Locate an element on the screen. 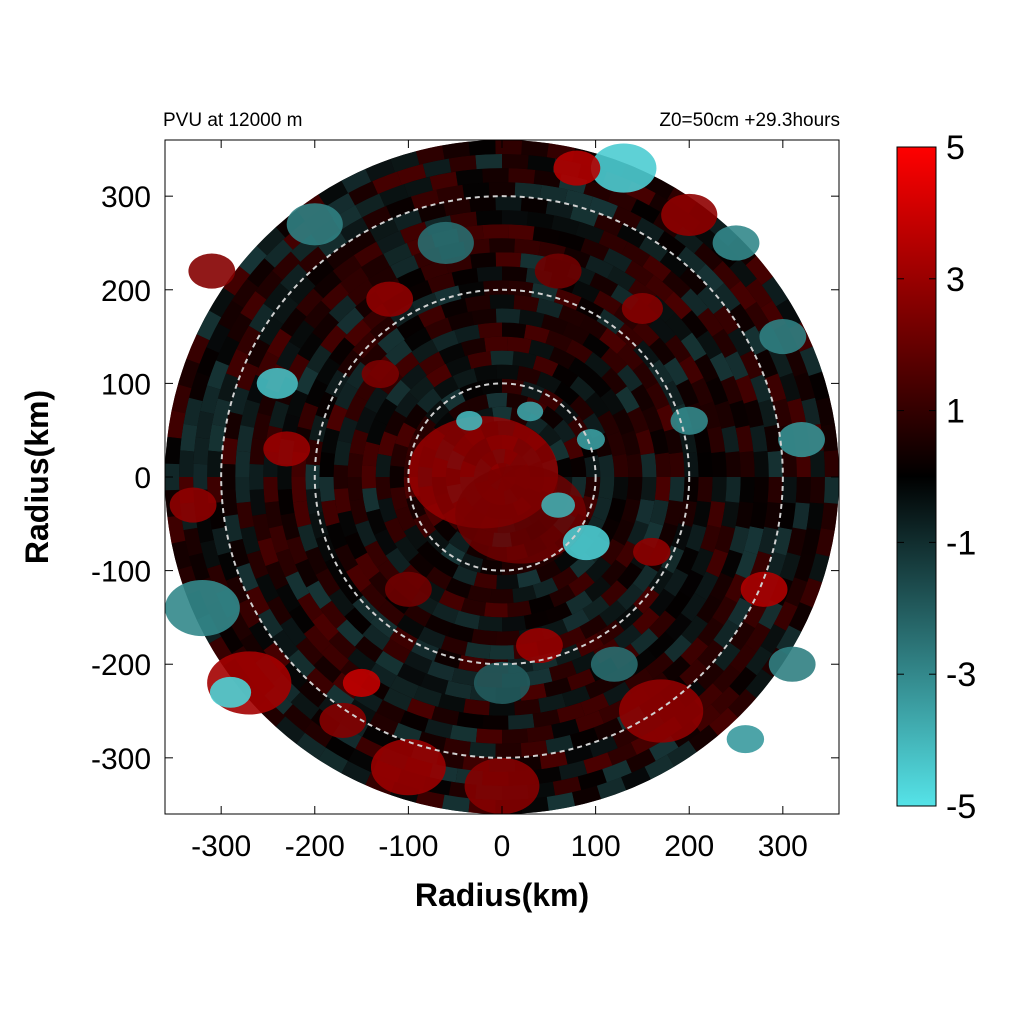 The height and width of the screenshot is (1024, 1024). x-tick-label: 200 is located at coordinates (689, 846).